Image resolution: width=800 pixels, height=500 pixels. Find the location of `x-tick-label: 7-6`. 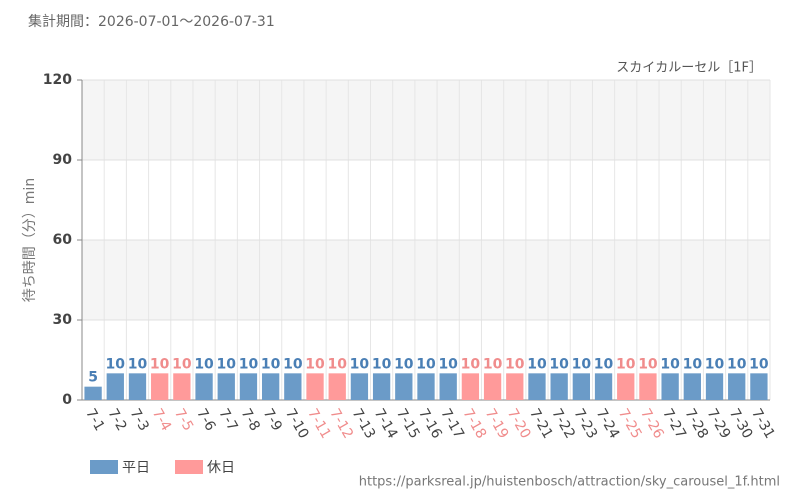

x-tick-label: 7-6 is located at coordinates (205, 420).